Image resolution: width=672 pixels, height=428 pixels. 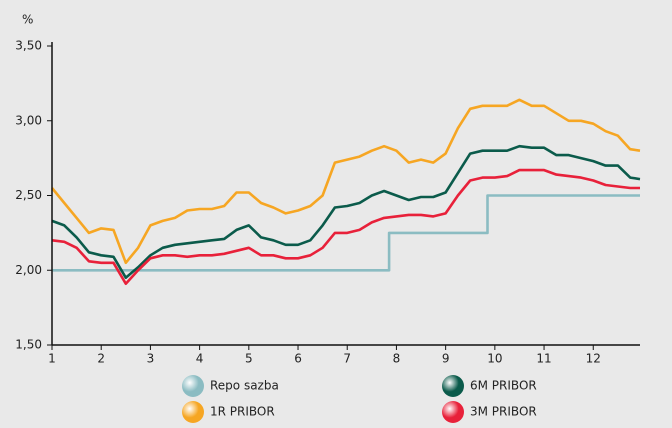 I want to click on legend-label: 3M PRIBOR, so click(x=503, y=412).